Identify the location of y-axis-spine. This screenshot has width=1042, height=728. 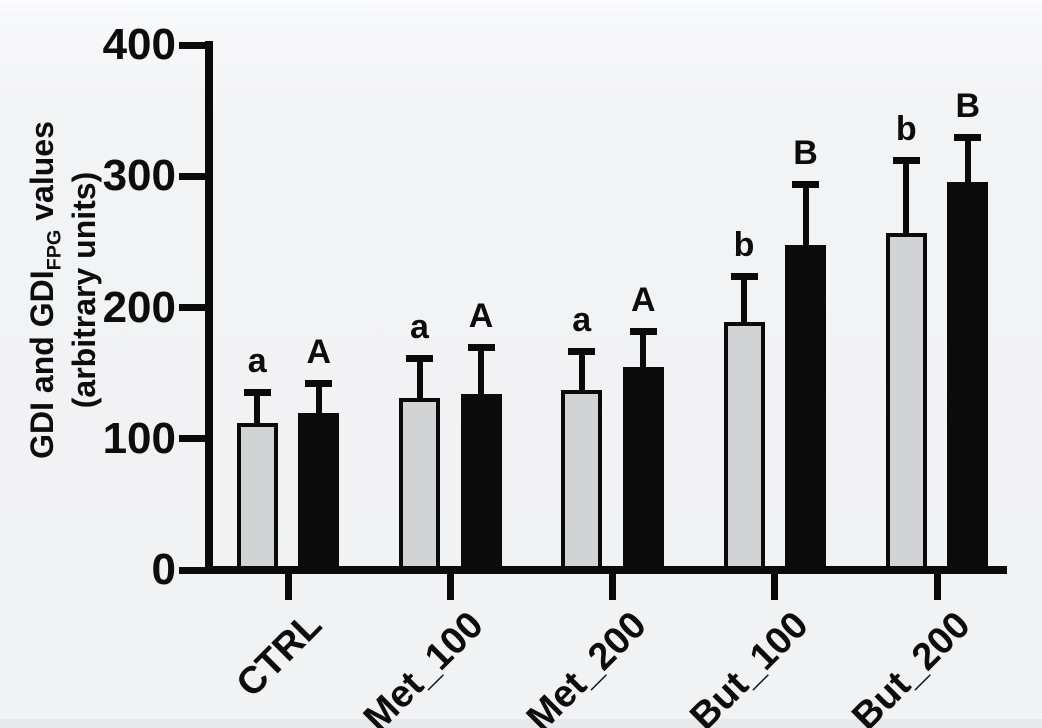
(209, 307).